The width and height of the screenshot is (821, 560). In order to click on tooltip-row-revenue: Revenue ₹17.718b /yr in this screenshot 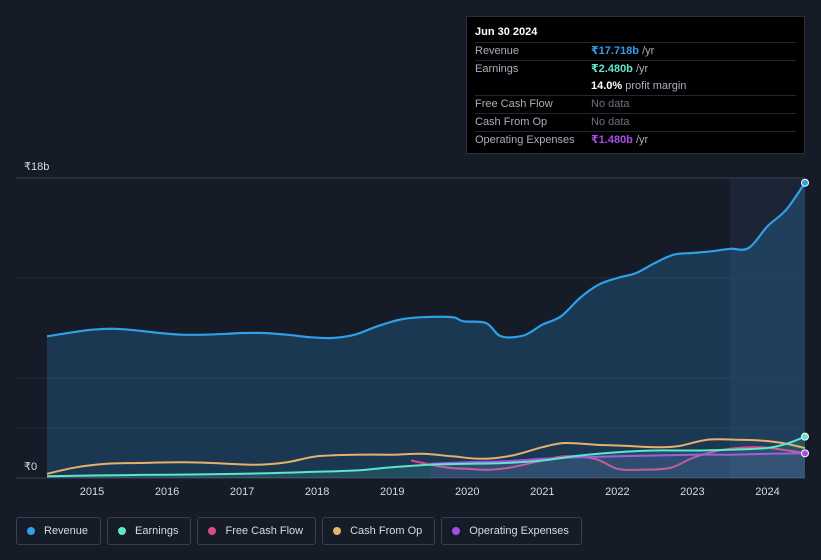, I will do `click(635, 51)`.